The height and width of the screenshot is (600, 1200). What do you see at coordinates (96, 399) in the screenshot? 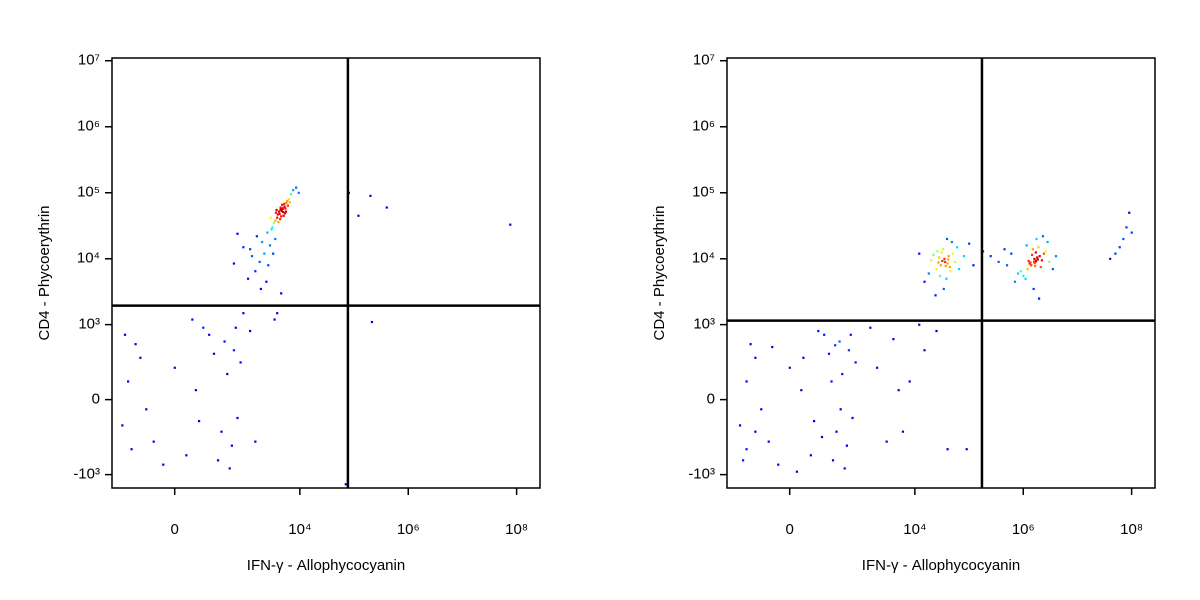
I see `y-tick-label: 0` at bounding box center [96, 399].